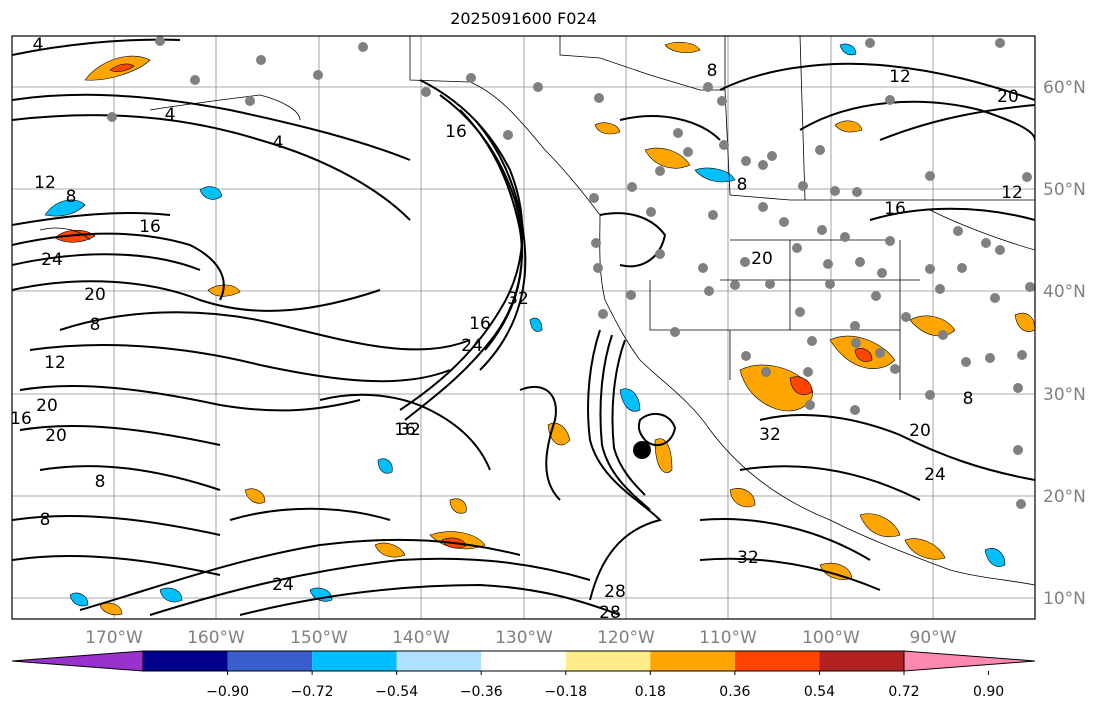 The image size is (1105, 712). What do you see at coordinates (216, 638) in the screenshot?
I see `longitude-label: 160°W` at bounding box center [216, 638].